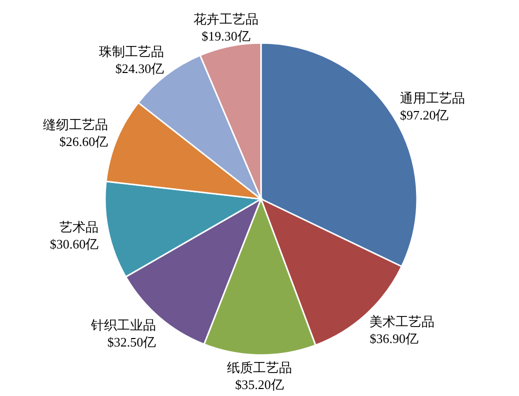  What do you see at coordinates (79, 228) in the screenshot?
I see `slice-label: 艺术品` at bounding box center [79, 228].